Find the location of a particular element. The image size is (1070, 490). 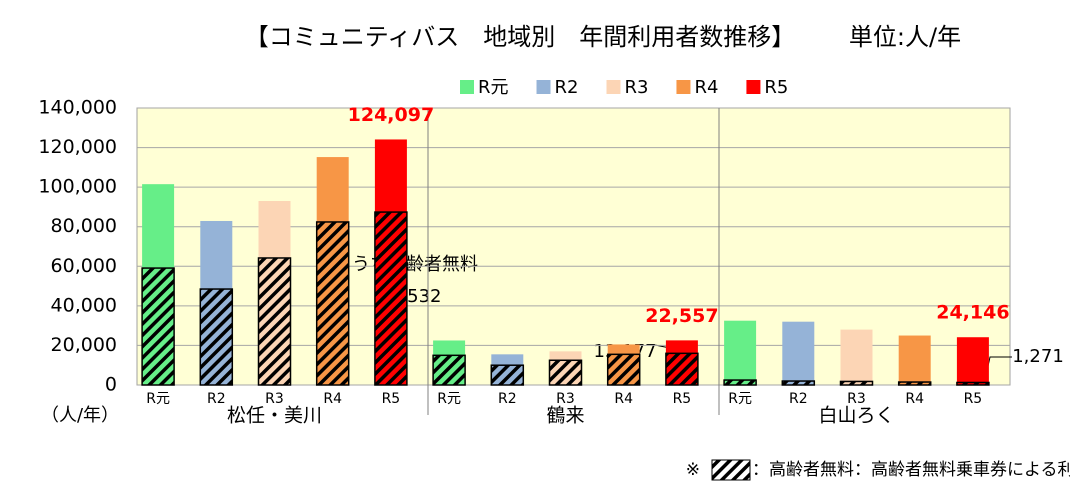

y-tick-label: 120,000 is located at coordinates (77, 147).